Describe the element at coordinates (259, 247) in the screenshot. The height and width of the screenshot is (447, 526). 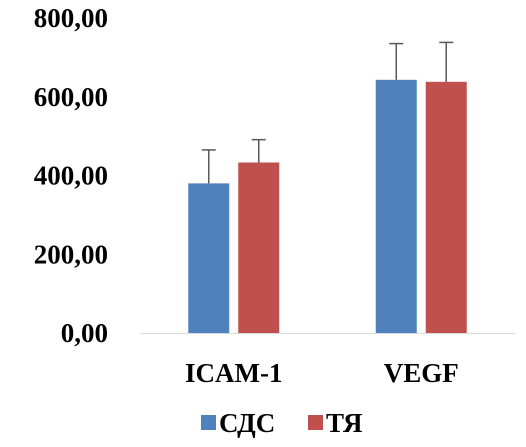
I see `bar-tya-icam1` at that location.